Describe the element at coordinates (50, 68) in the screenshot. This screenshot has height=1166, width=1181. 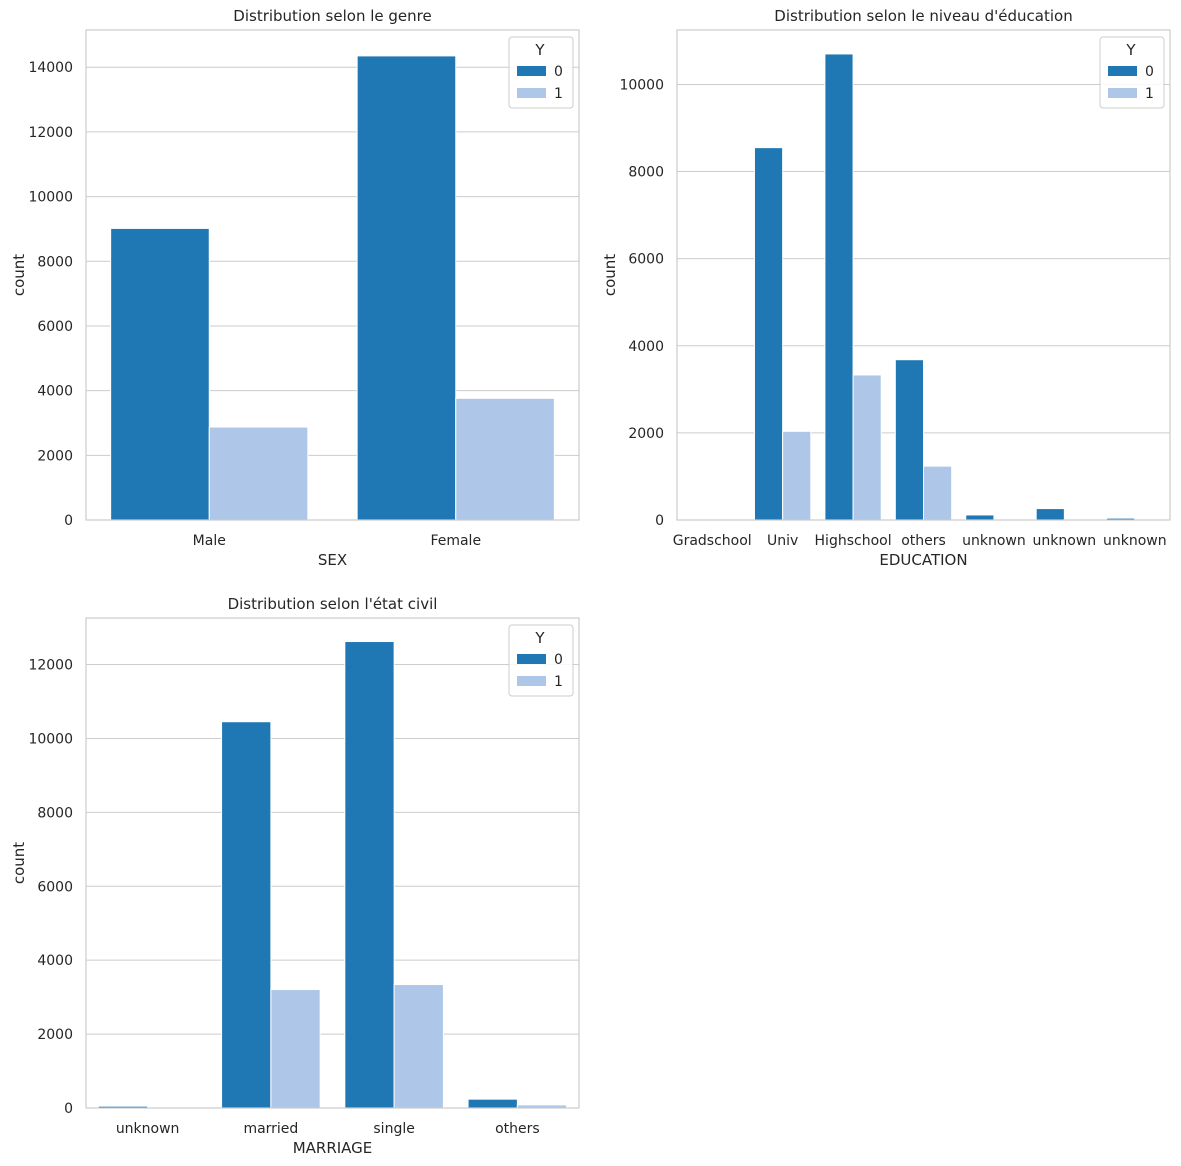
I see `y-tick-label: 14000` at that location.